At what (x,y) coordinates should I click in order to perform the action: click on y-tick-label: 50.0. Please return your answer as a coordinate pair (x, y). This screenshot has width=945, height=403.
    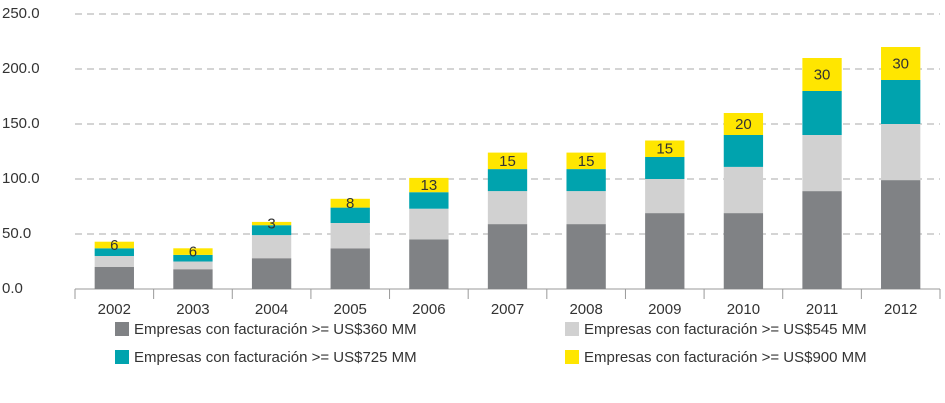
    Looking at the image, I should click on (16, 233).